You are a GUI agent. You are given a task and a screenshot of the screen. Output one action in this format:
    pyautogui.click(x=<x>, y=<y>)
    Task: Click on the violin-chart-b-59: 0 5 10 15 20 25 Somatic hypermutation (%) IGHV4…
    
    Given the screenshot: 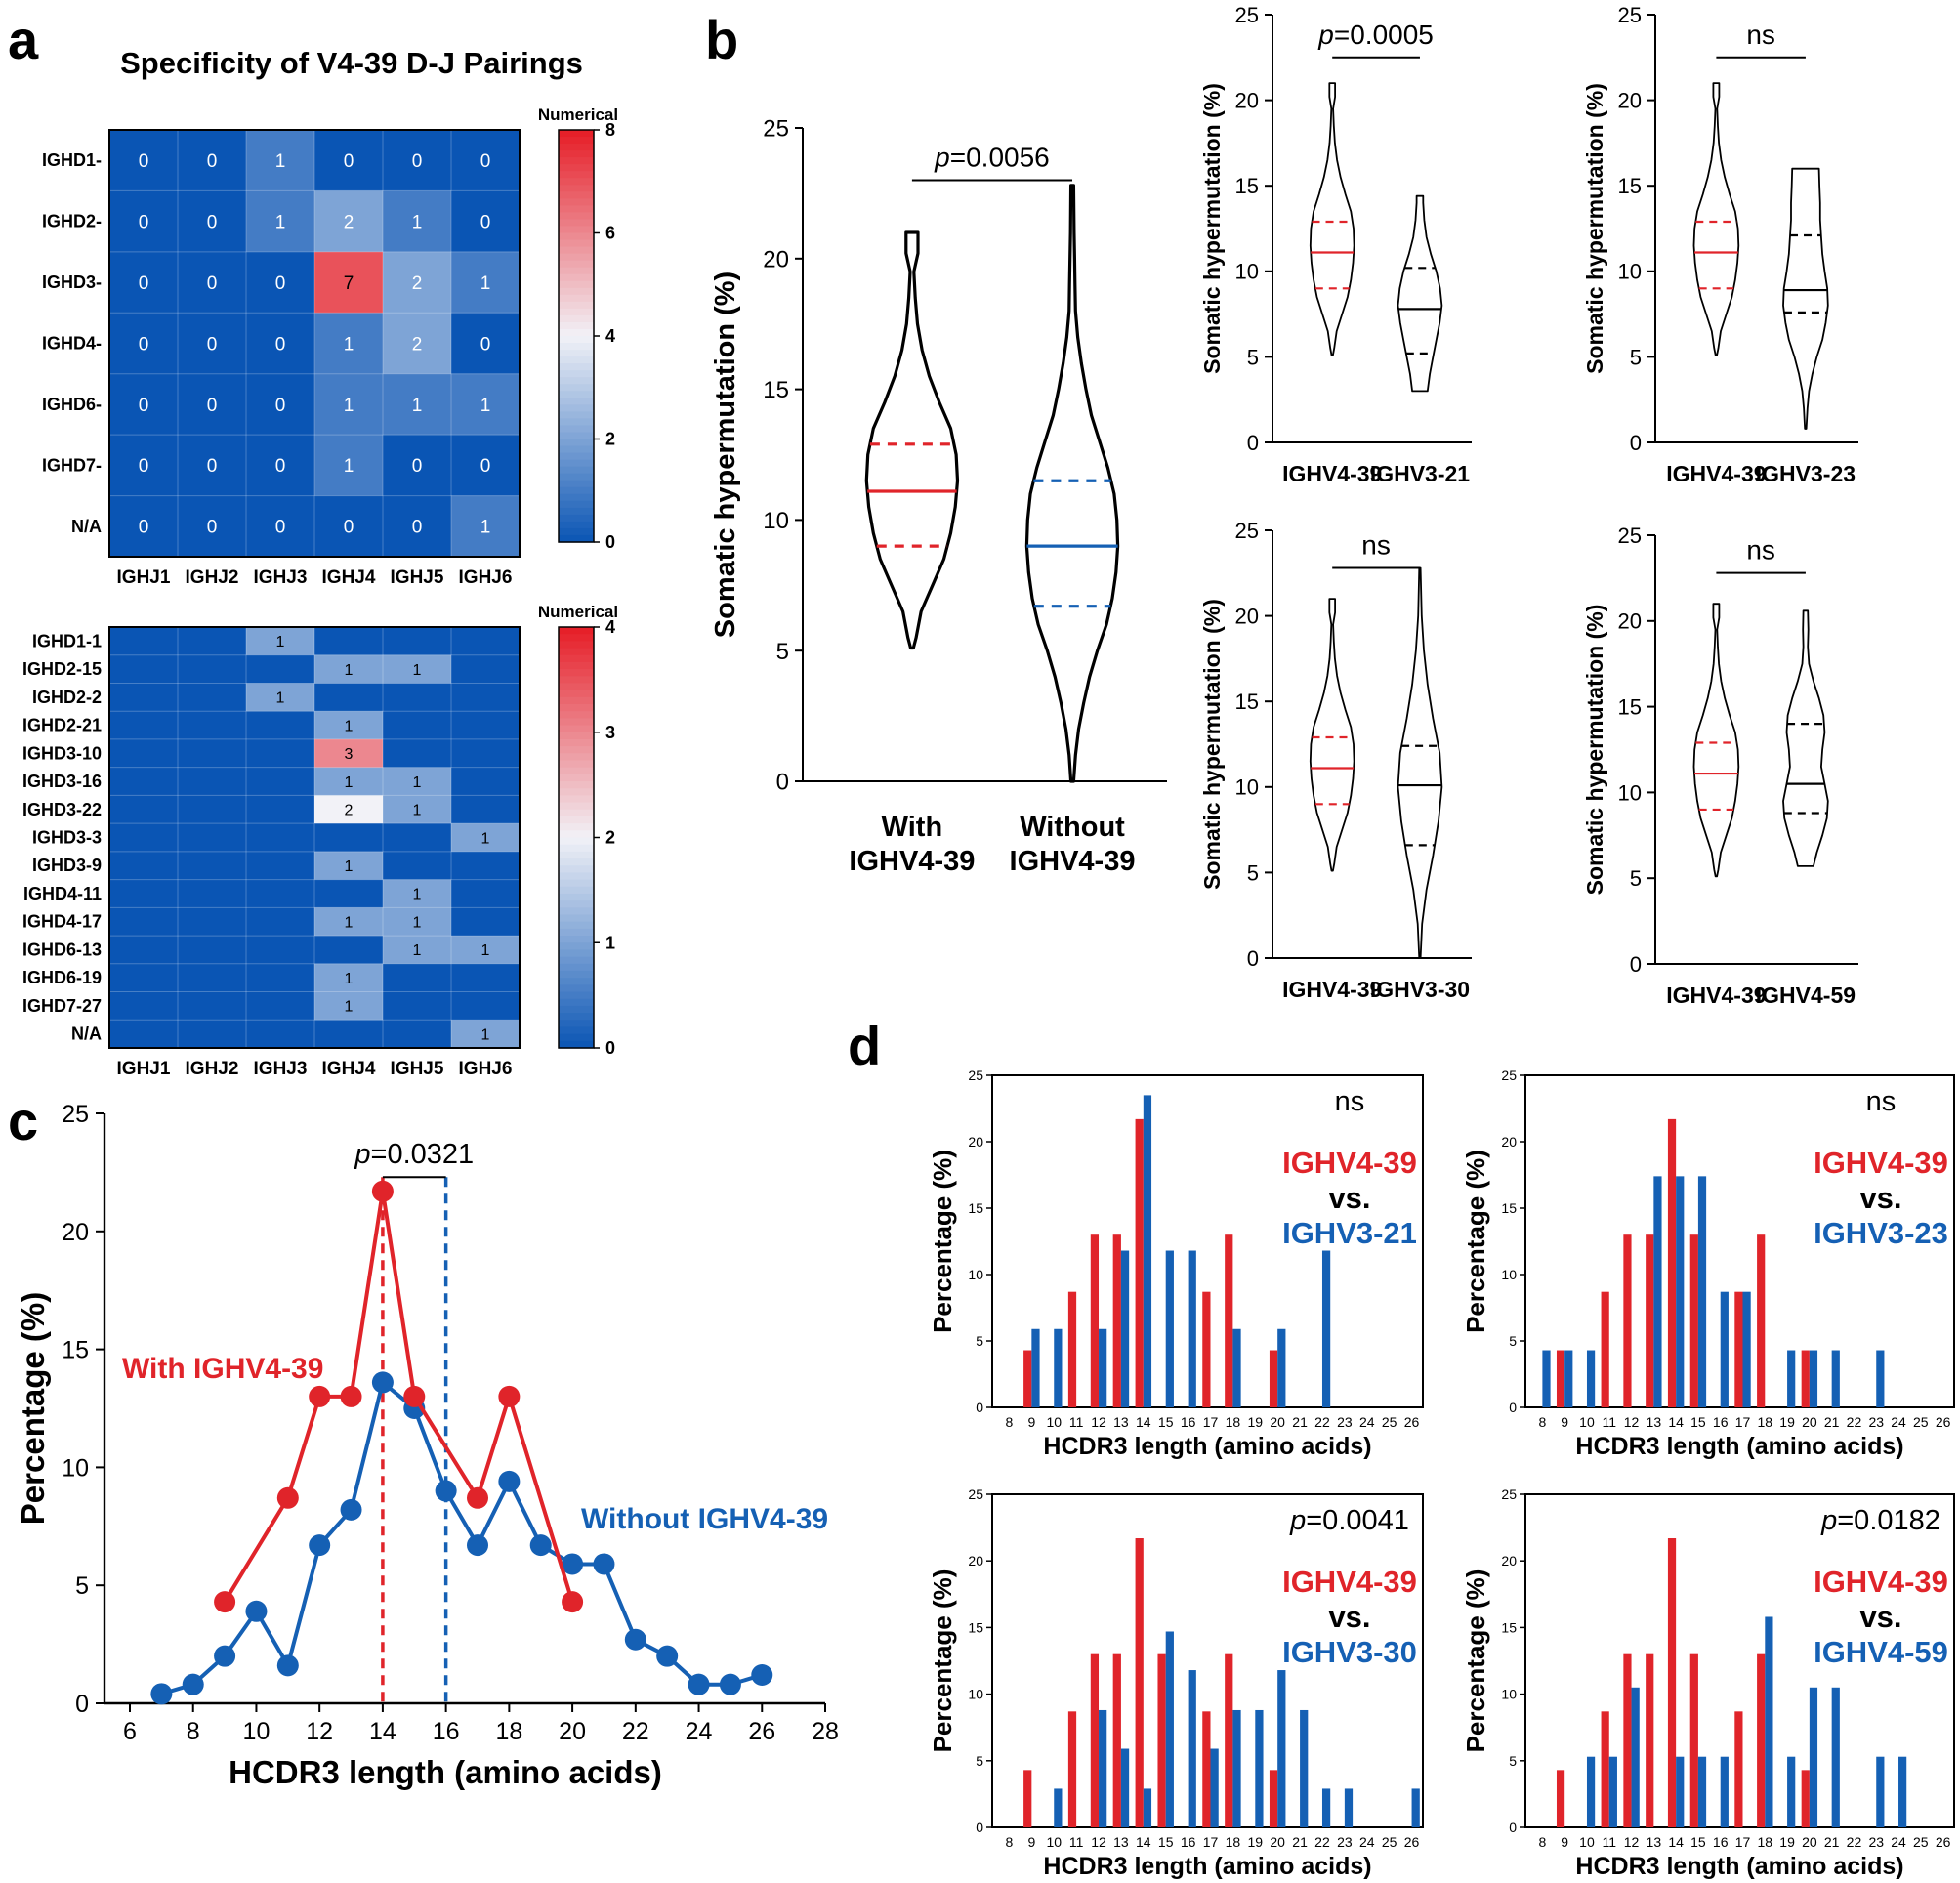 What is the action you would take?
    pyautogui.click(x=1720, y=765)
    